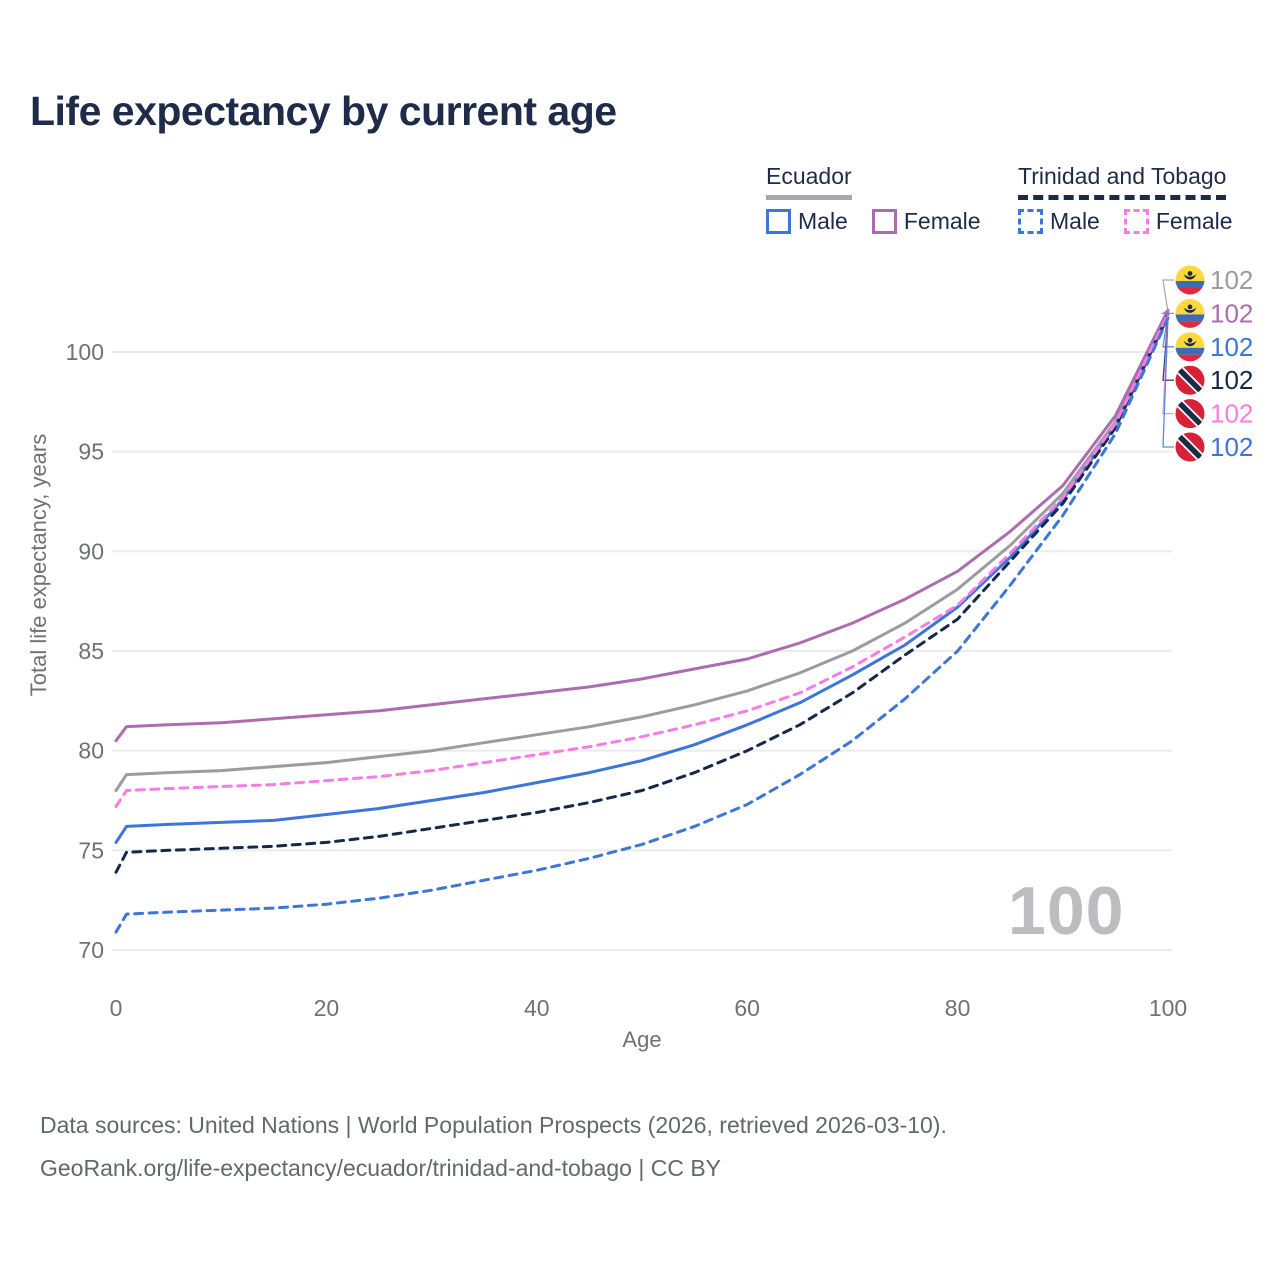 Image resolution: width=1280 pixels, height=1280 pixels. What do you see at coordinates (1168, 296) in the screenshot?
I see `leader-line-ecuador-total` at bounding box center [1168, 296].